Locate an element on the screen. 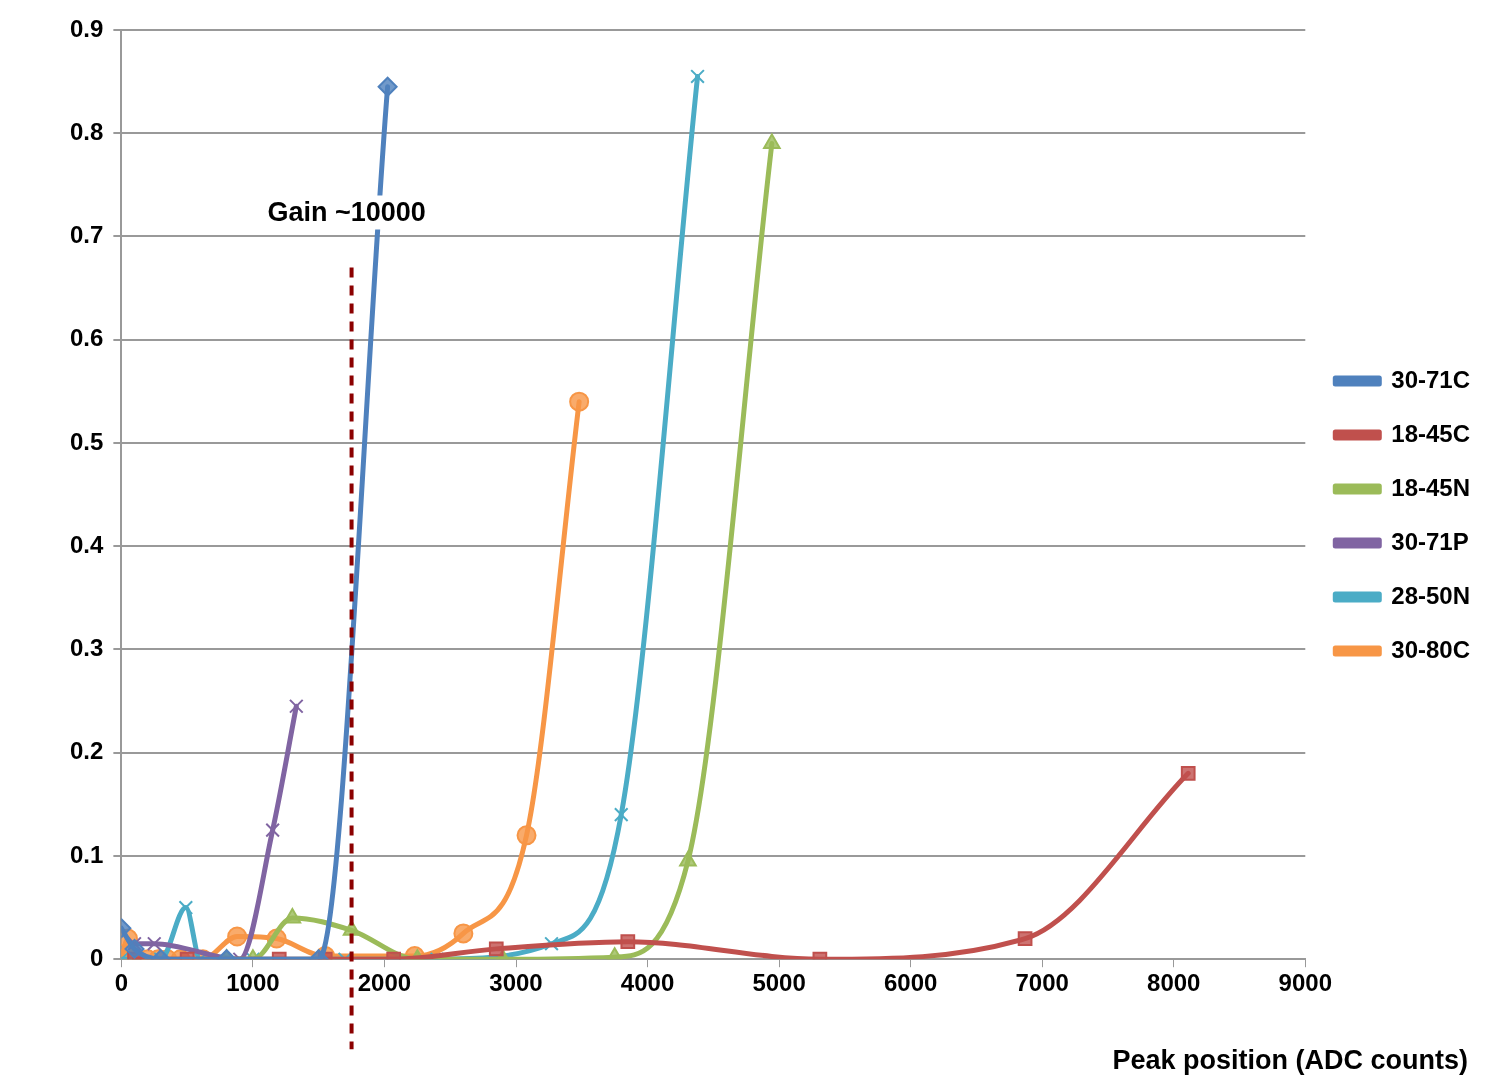  x-tick-label: 1000 is located at coordinates (253, 983).